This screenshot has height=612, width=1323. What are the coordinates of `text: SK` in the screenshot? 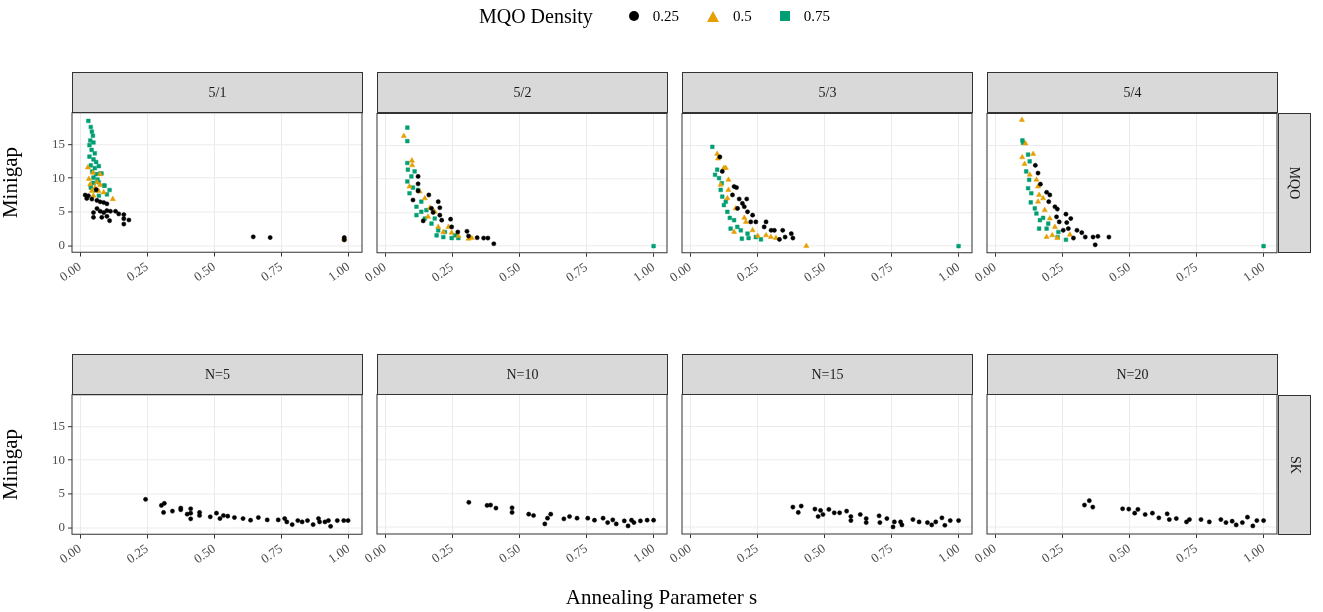 It's located at (1294, 465).